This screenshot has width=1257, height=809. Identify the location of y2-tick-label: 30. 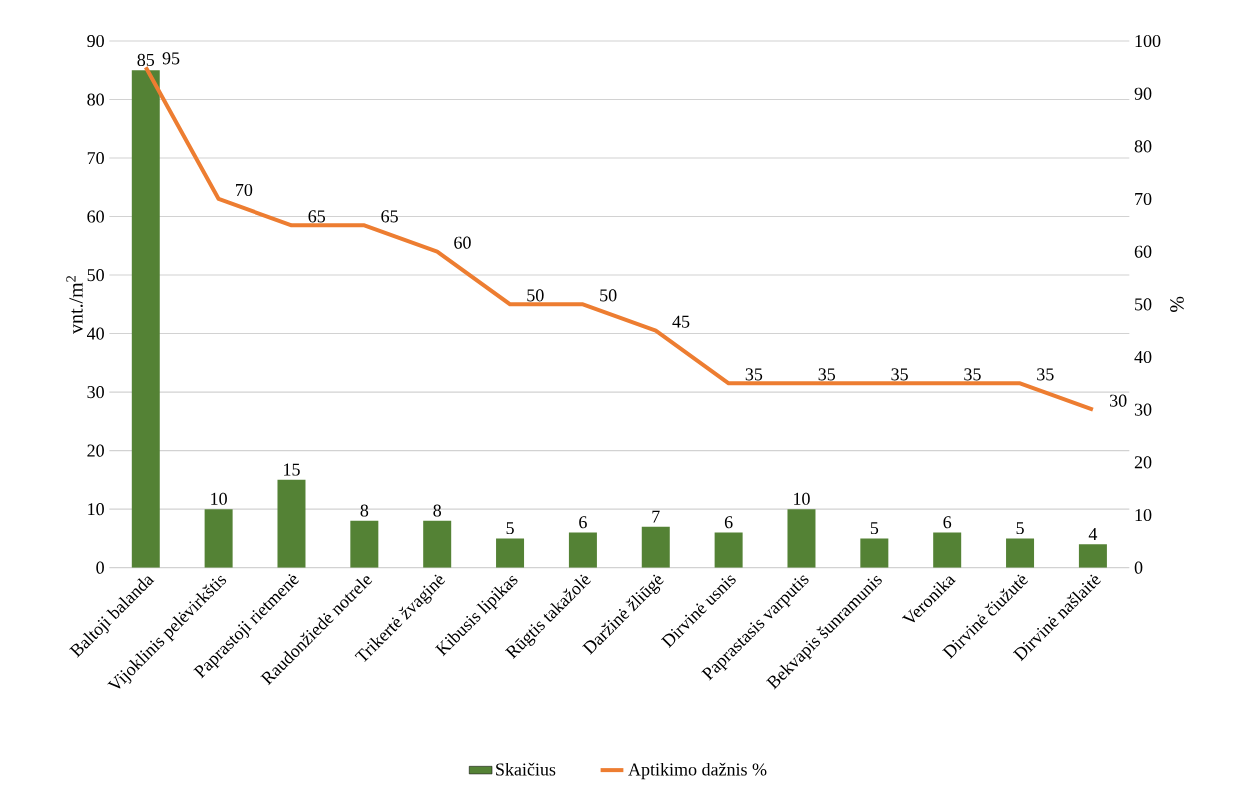
(1143, 409).